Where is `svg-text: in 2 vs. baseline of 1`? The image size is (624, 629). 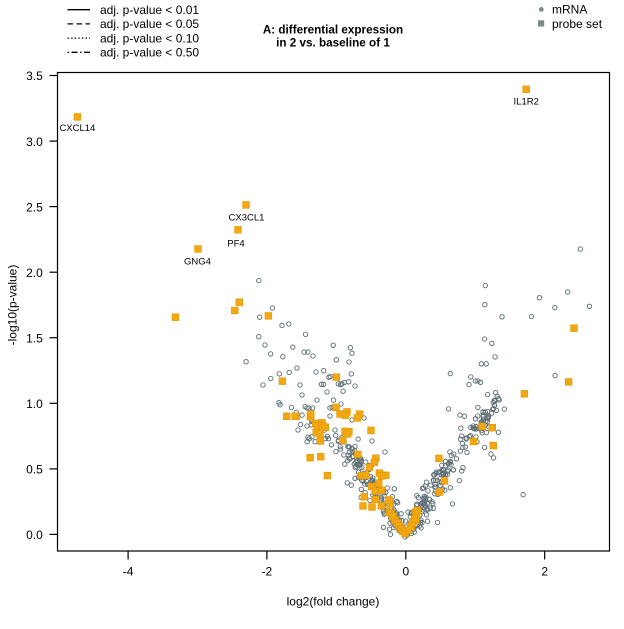 svg-text: in 2 vs. baseline of 1 is located at coordinates (333, 43).